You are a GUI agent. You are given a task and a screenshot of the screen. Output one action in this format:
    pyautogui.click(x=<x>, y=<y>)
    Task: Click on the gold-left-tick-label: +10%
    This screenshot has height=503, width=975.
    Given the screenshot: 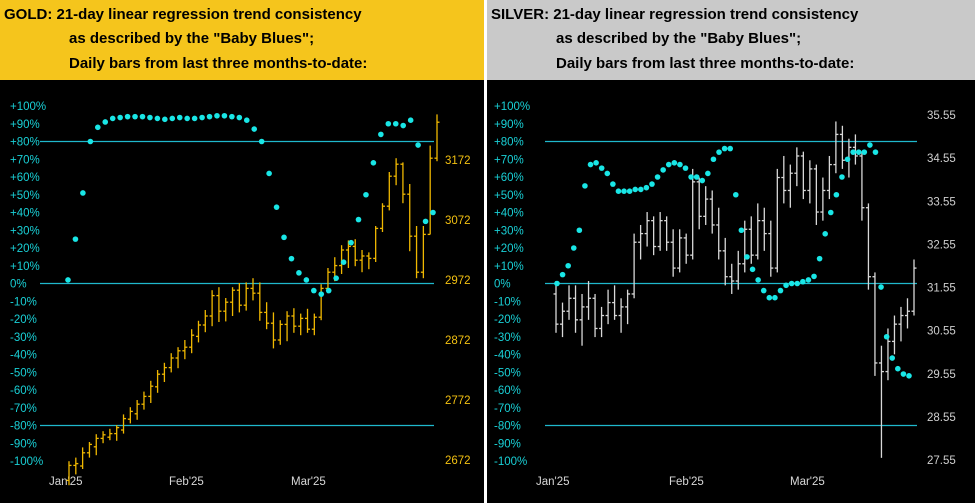 What is the action you would take?
    pyautogui.click(x=25, y=267)
    